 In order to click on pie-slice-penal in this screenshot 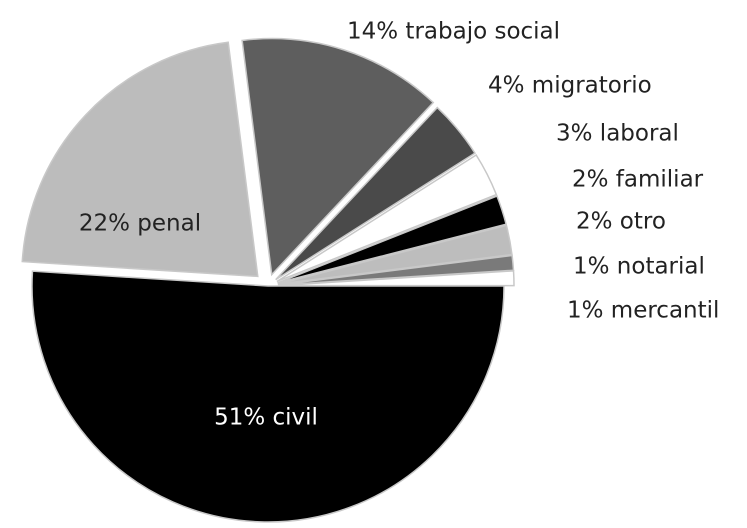, I will do `click(140, 159)`.